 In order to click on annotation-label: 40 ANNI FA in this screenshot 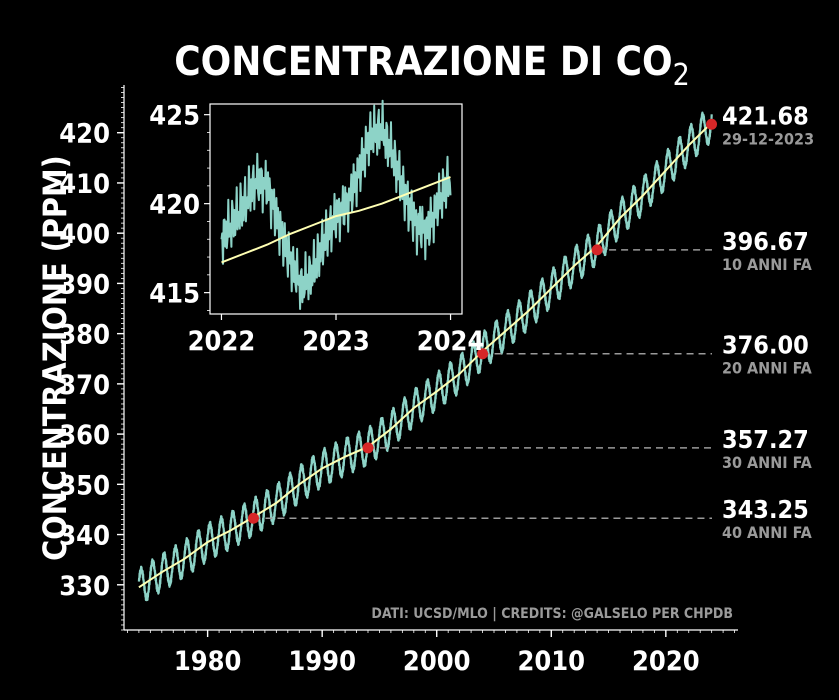, I will do `click(767, 532)`.